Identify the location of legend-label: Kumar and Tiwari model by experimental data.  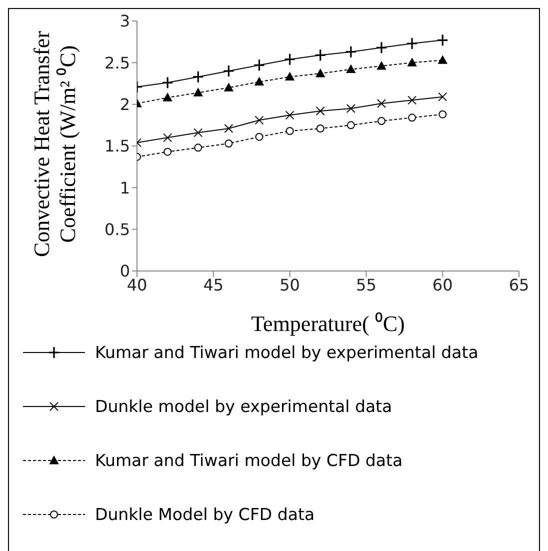
(286, 353).